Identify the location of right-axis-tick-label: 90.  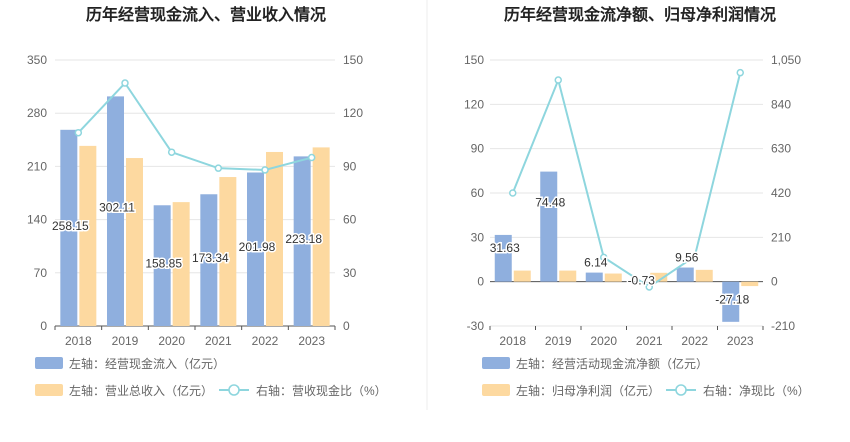
(350, 166).